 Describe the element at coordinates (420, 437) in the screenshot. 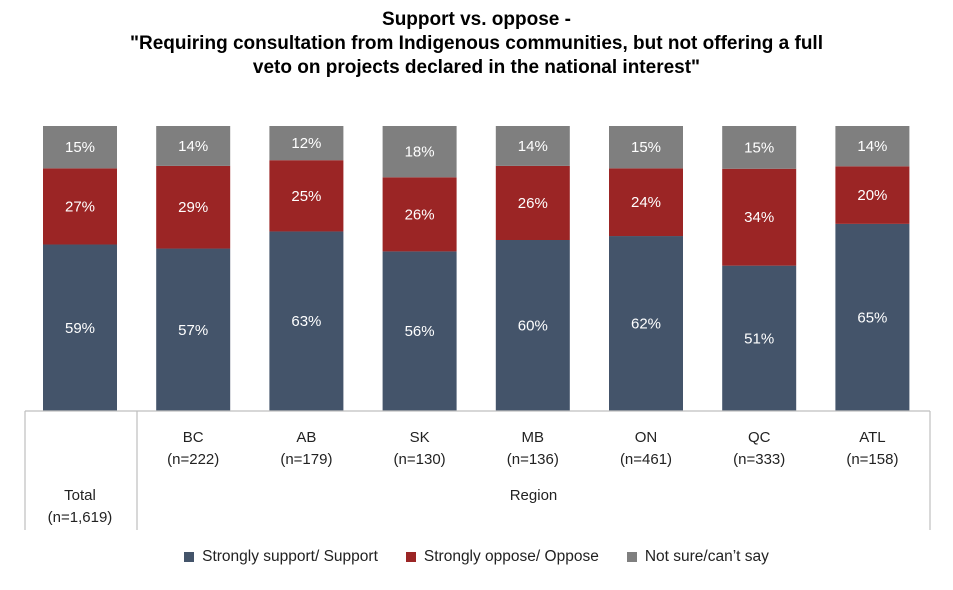

I see `category-label-sk: SK` at that location.